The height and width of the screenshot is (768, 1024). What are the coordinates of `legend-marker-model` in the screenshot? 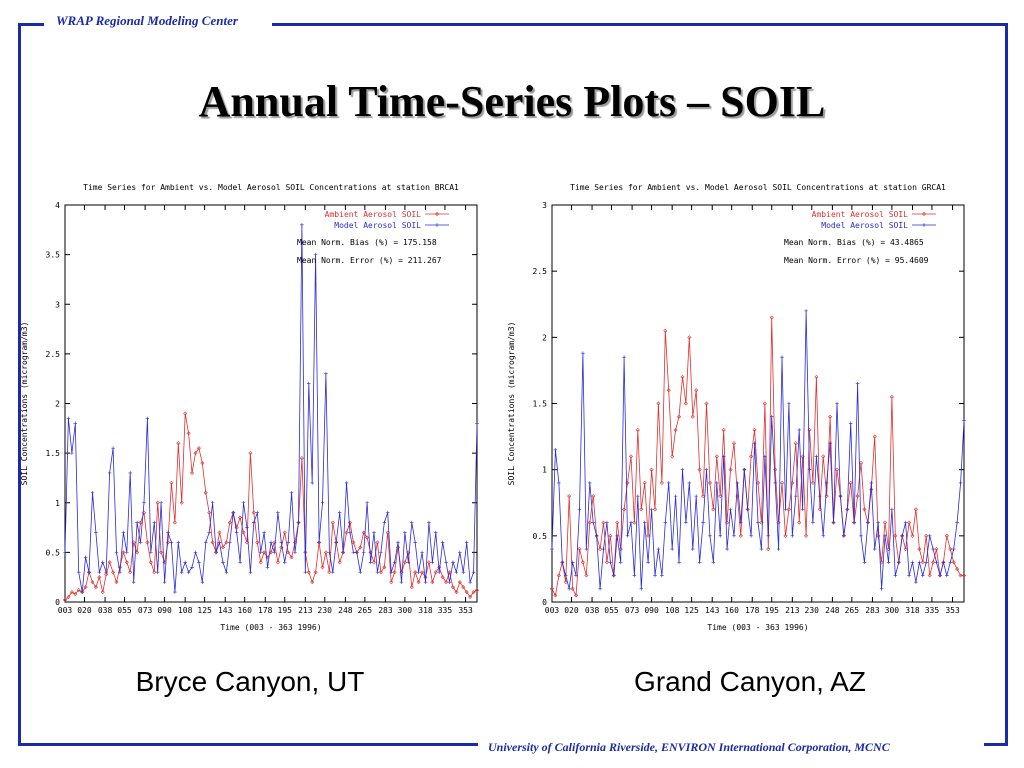 It's located at (924, 225).